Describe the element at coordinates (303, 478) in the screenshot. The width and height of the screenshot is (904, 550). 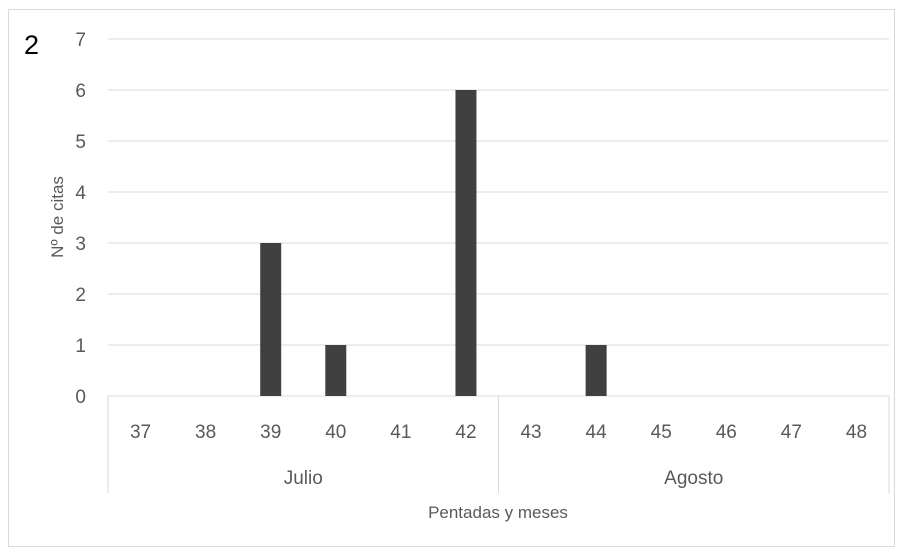
I see `group-label-0: Julio` at that location.